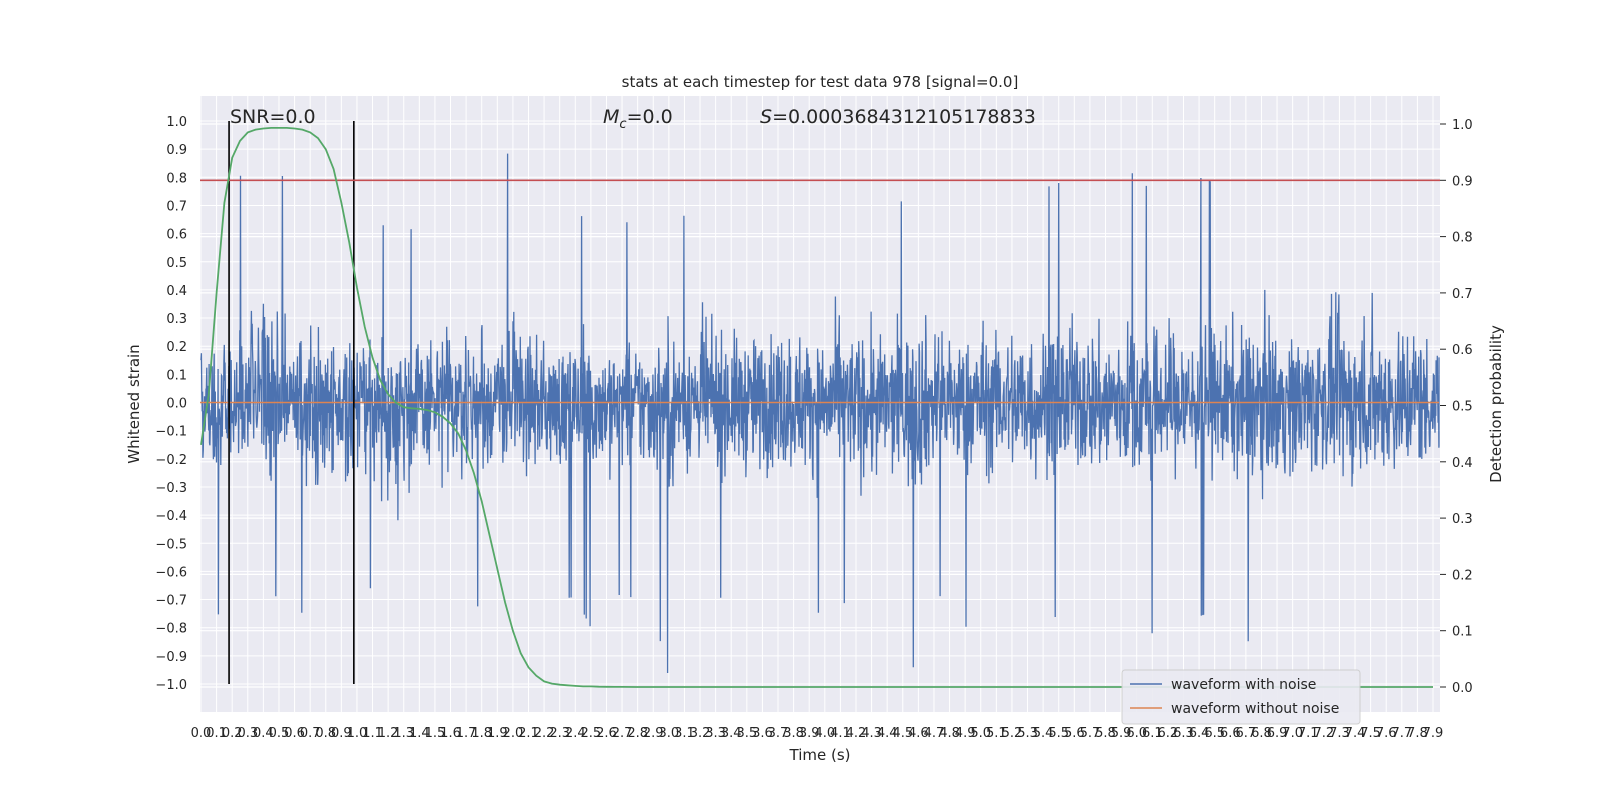 This screenshot has height=800, width=1600. I want to click on x-tick-label: 0.5, so click(279, 733).